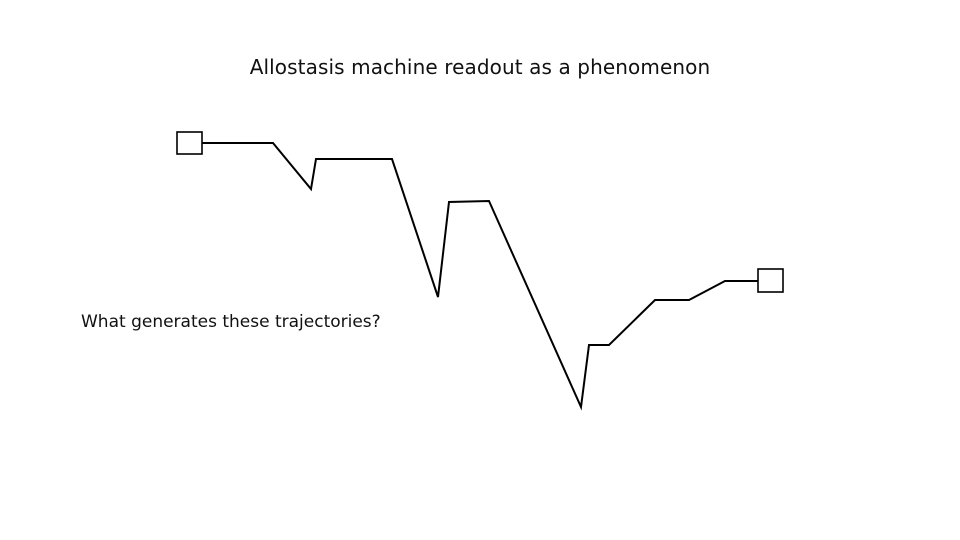 This screenshot has height=540, width=960. What do you see at coordinates (189, 143) in the screenshot?
I see `start-marker` at bounding box center [189, 143].